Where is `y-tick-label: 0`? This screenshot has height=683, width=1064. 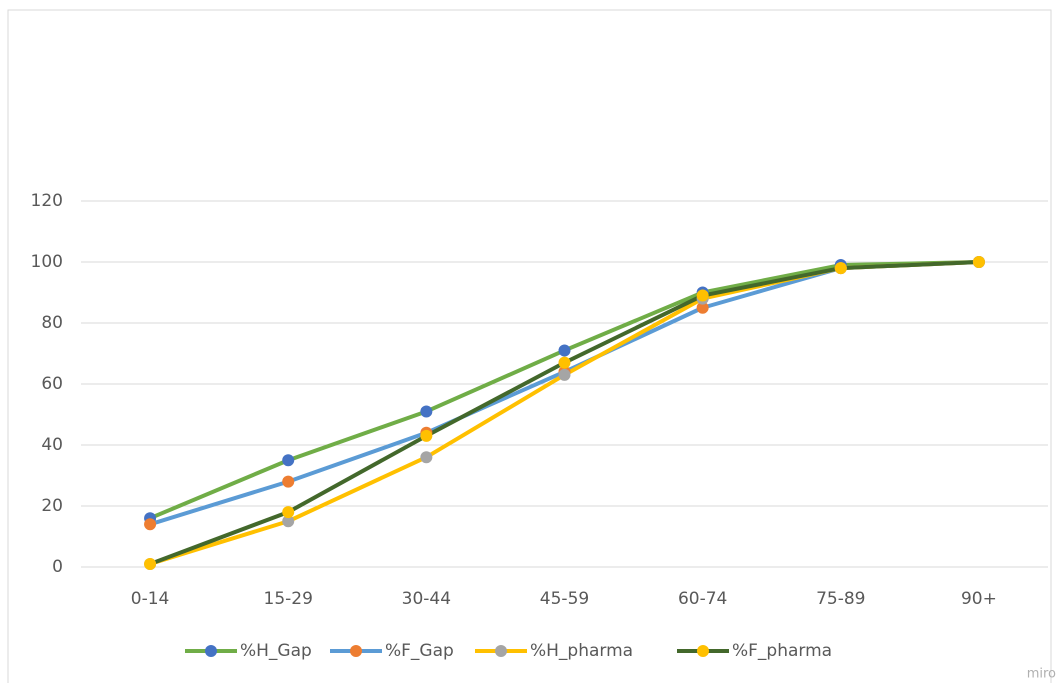
y-tick-label: 0 is located at coordinates (57, 567).